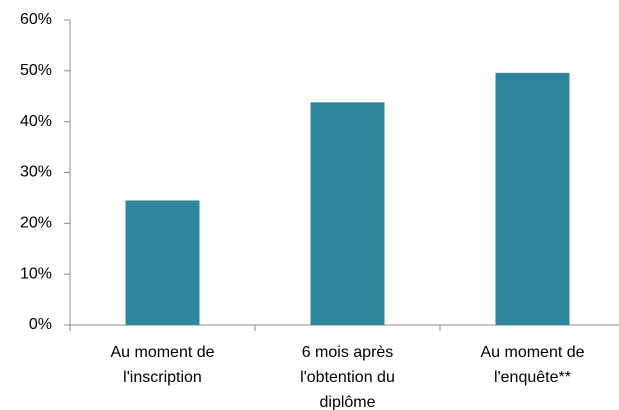  Describe the element at coordinates (36, 172) in the screenshot. I see `y-tick-label: 30%` at that location.